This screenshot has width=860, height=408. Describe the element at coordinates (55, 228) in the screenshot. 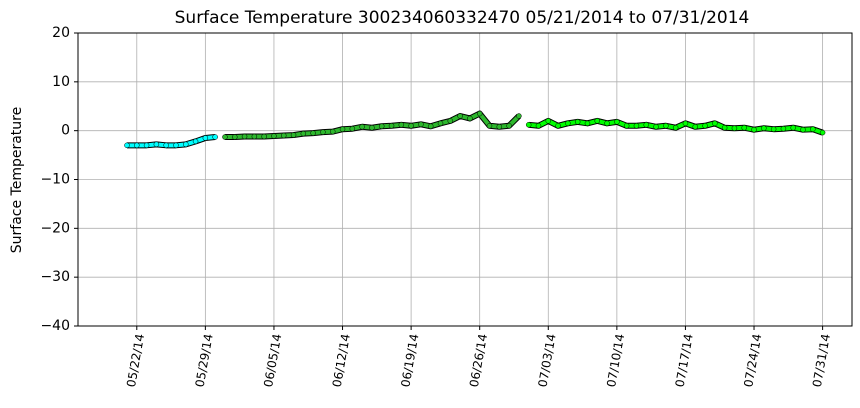

I see `y-tick-label: −20` at that location.